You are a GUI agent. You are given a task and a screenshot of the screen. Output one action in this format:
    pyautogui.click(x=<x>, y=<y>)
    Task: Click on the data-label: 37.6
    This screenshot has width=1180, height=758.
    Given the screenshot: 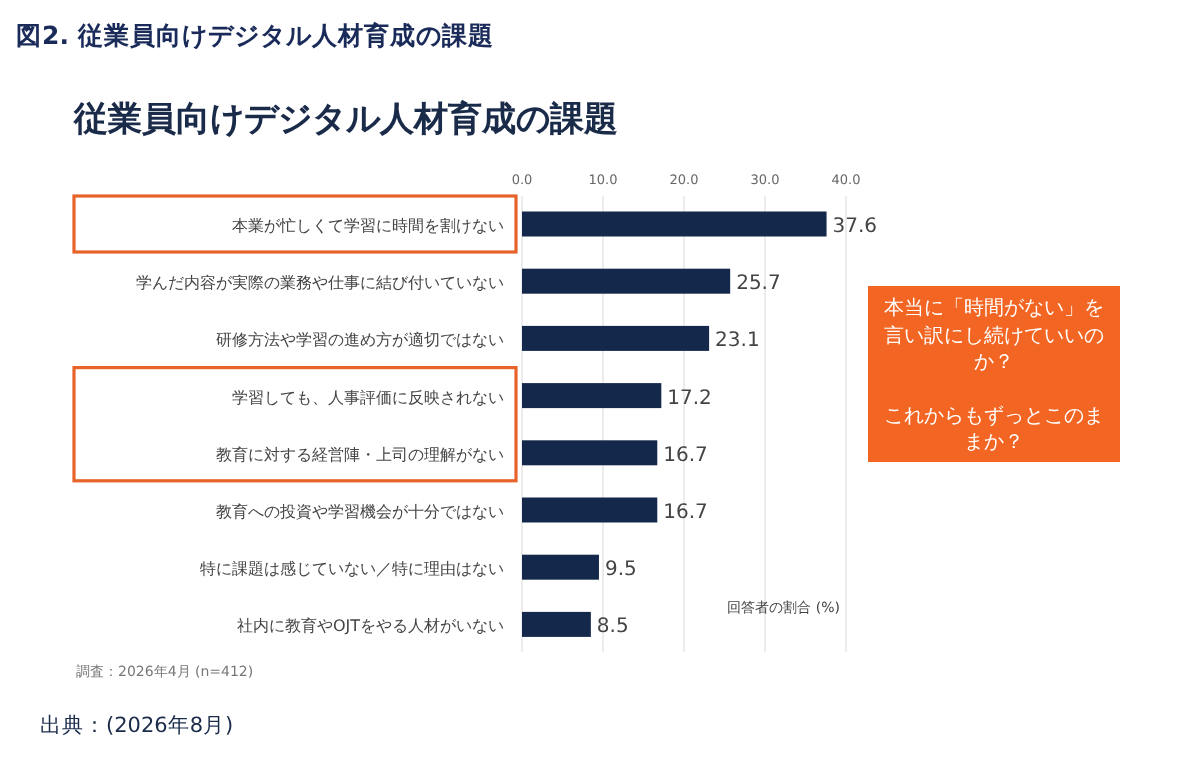 What is the action you would take?
    pyautogui.click(x=855, y=227)
    